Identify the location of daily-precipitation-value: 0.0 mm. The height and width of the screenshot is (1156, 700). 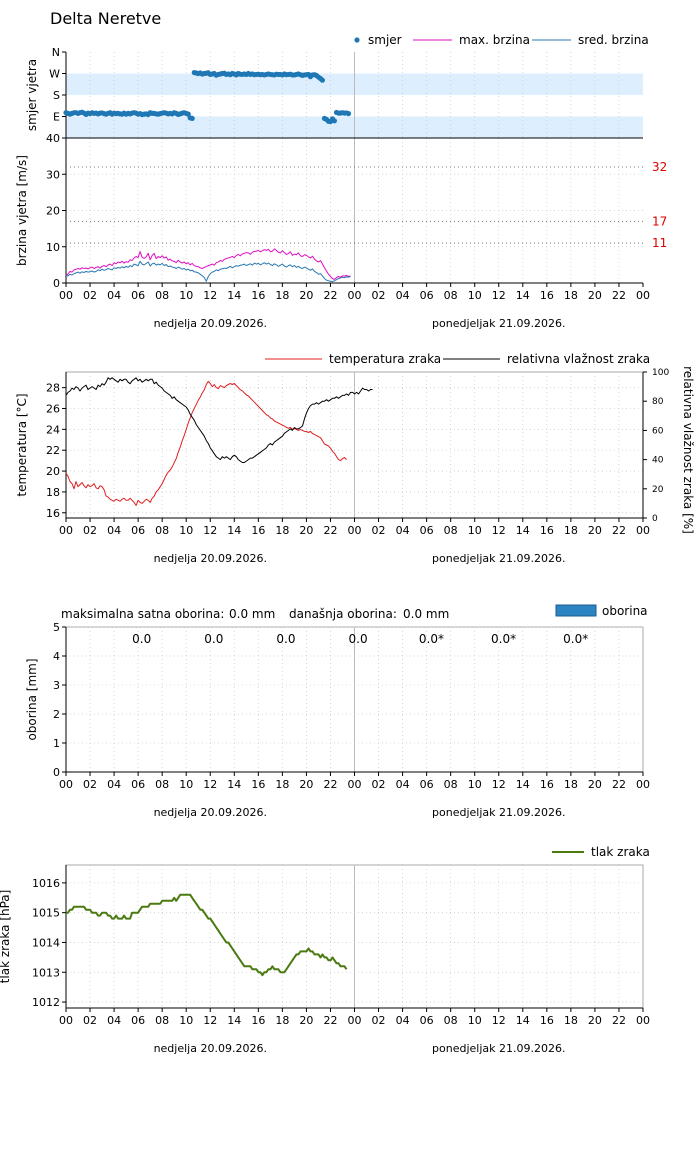
(426, 614).